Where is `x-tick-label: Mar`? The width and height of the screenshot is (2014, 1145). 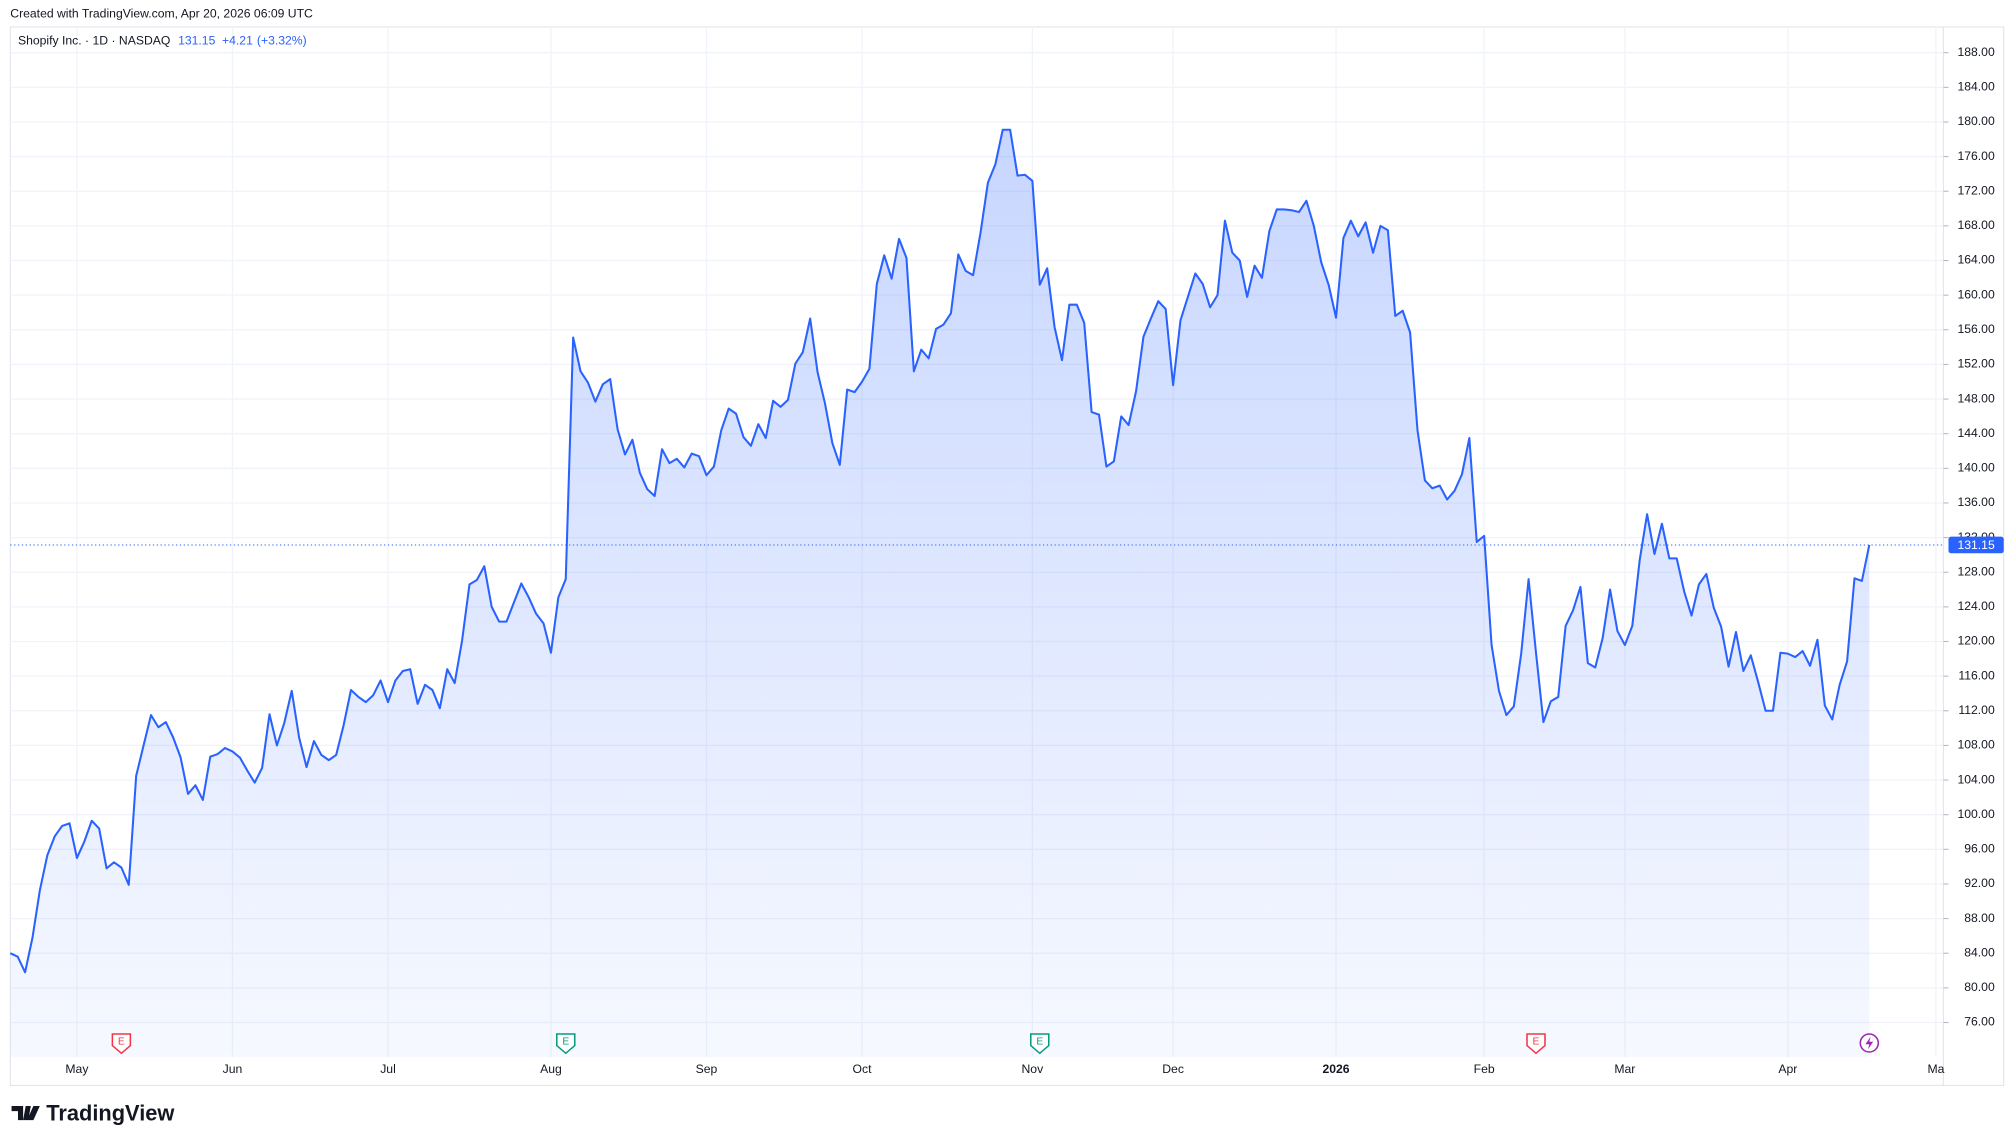 x-tick-label: Mar is located at coordinates (1624, 1069).